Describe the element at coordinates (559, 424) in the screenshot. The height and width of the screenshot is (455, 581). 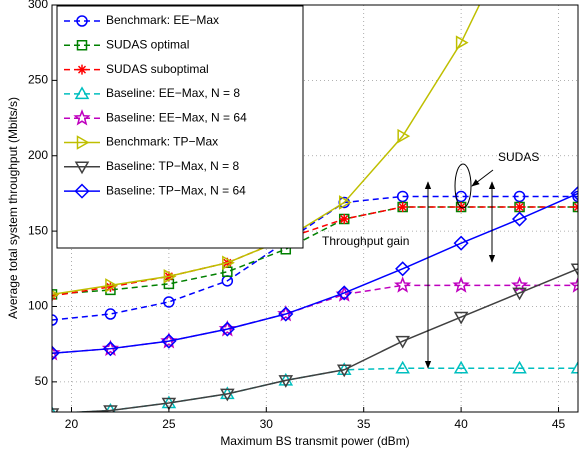
I see `x-tick-label: 45` at that location.